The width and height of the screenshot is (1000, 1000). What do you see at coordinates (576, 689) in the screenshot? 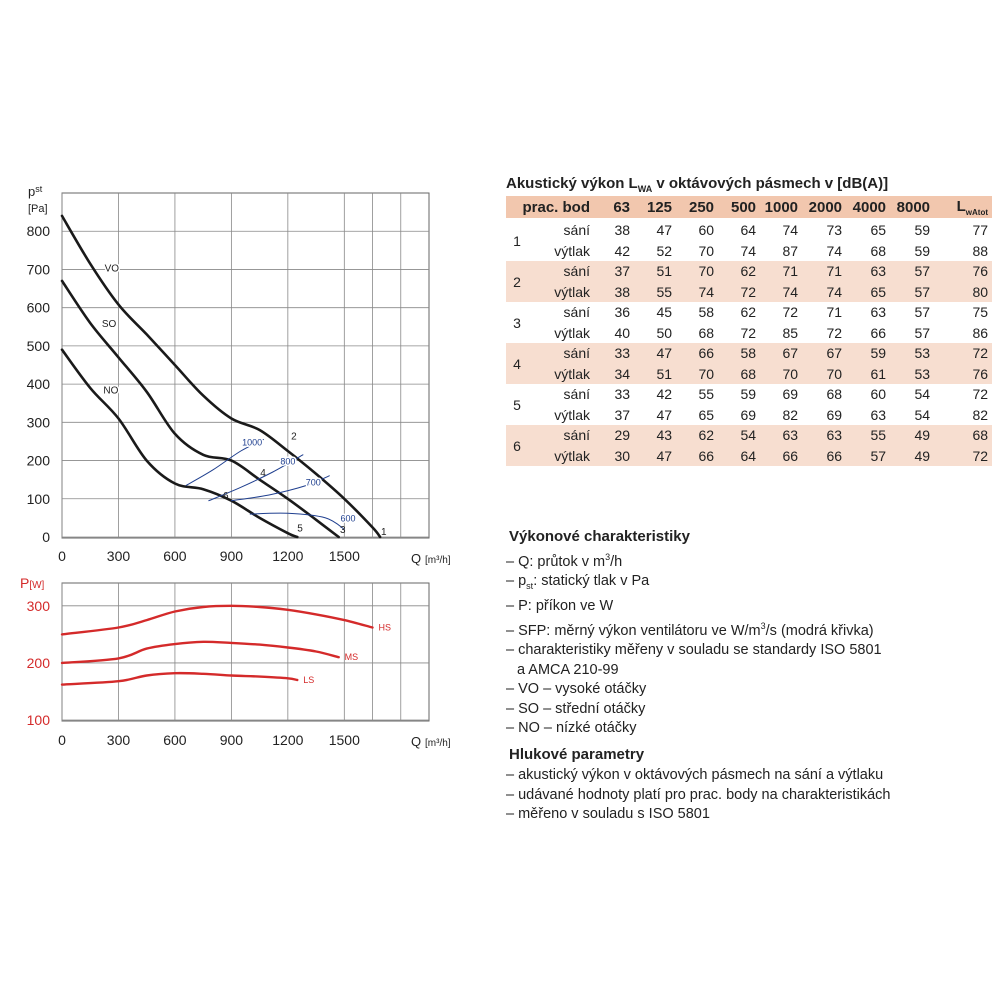
I see `perf-item-vo: – VO – vysoké otáčky` at bounding box center [576, 689].